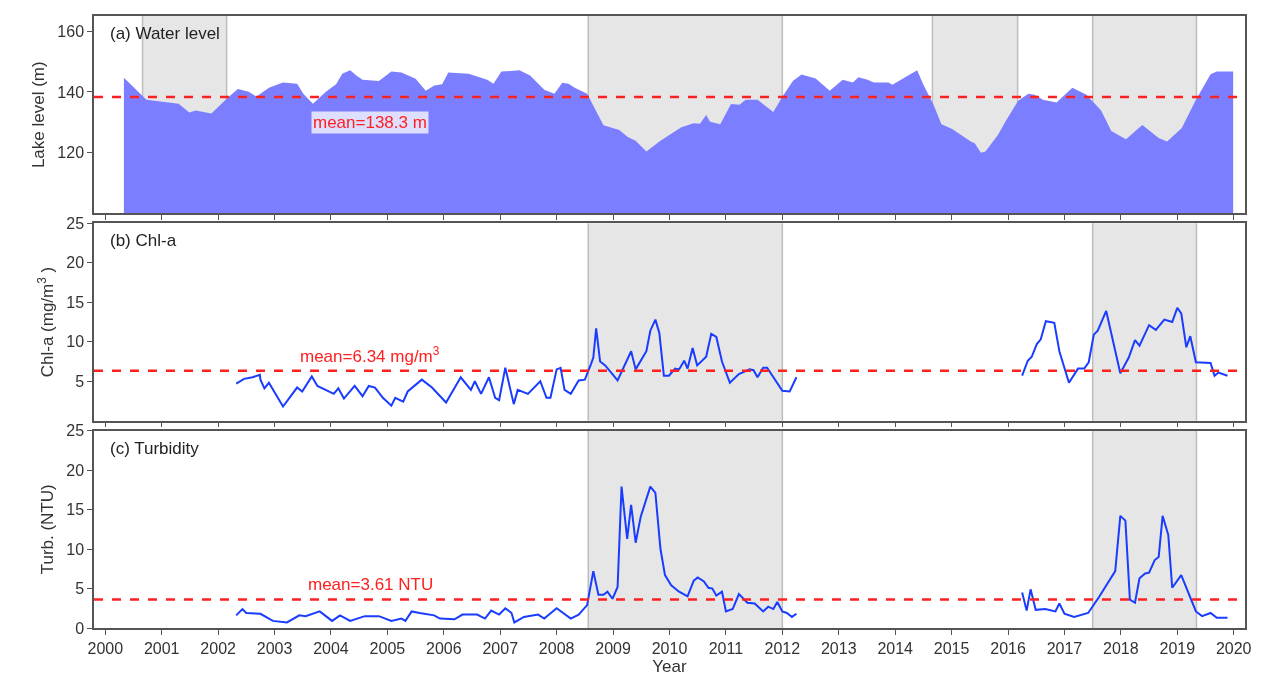  What do you see at coordinates (387, 648) in the screenshot?
I see `x-tick-label: 2005` at bounding box center [387, 648].